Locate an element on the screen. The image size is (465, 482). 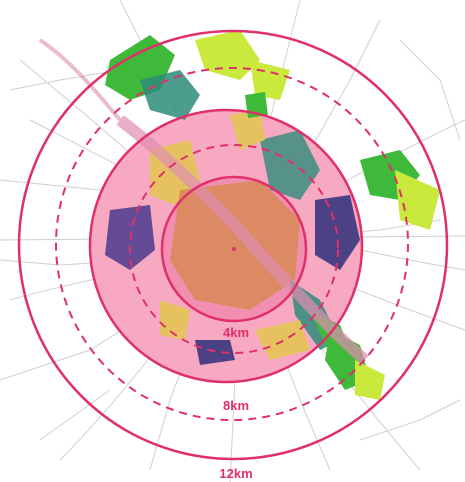
ring-4km is located at coordinates (234, 249).